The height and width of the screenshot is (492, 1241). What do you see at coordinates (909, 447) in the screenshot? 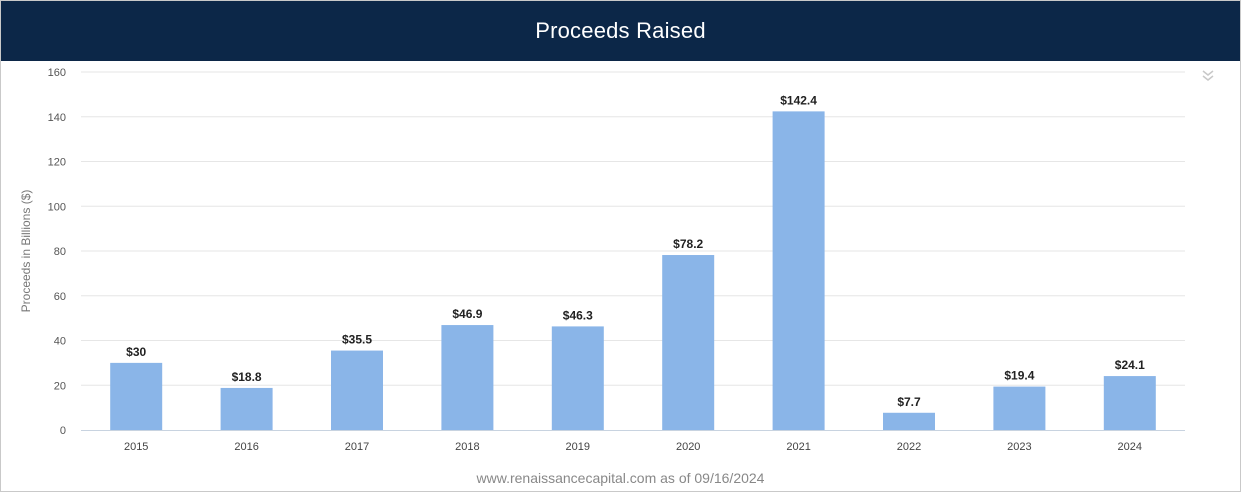
I see `x-tick-label: 2022` at bounding box center [909, 447].